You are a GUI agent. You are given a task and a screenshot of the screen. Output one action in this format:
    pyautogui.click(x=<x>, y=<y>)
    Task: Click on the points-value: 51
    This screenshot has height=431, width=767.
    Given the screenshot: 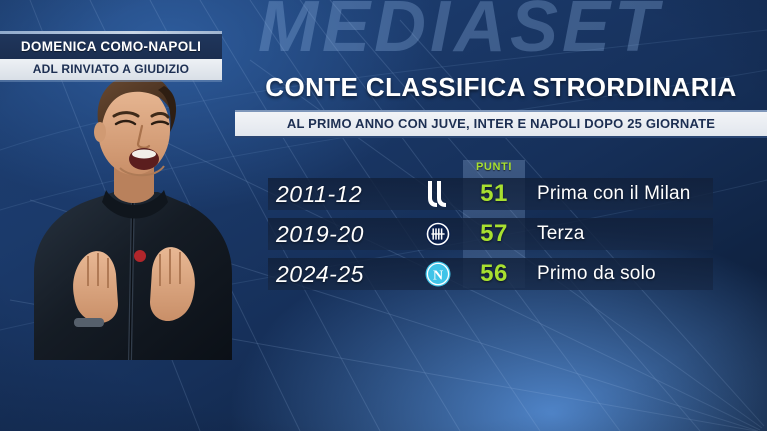 What is the action you would take?
    pyautogui.click(x=494, y=193)
    